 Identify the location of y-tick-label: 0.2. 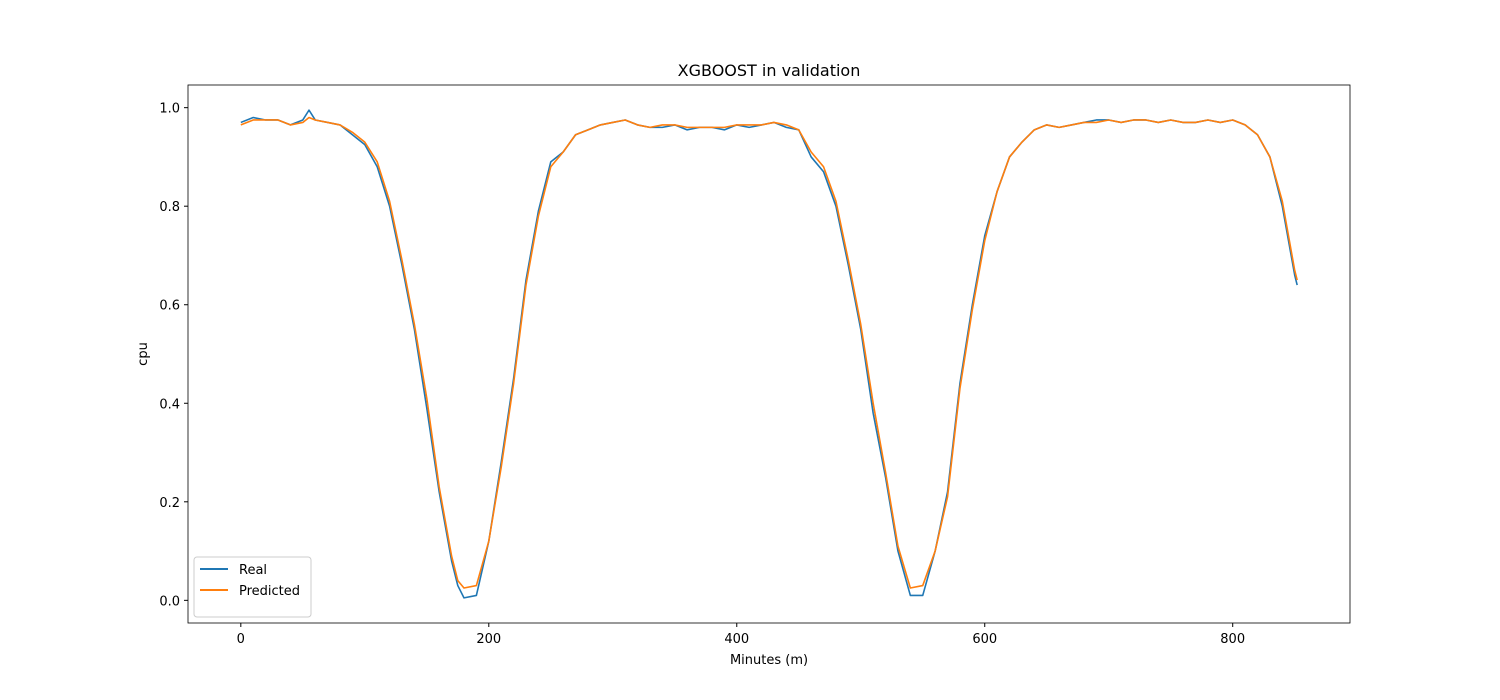
(169, 503).